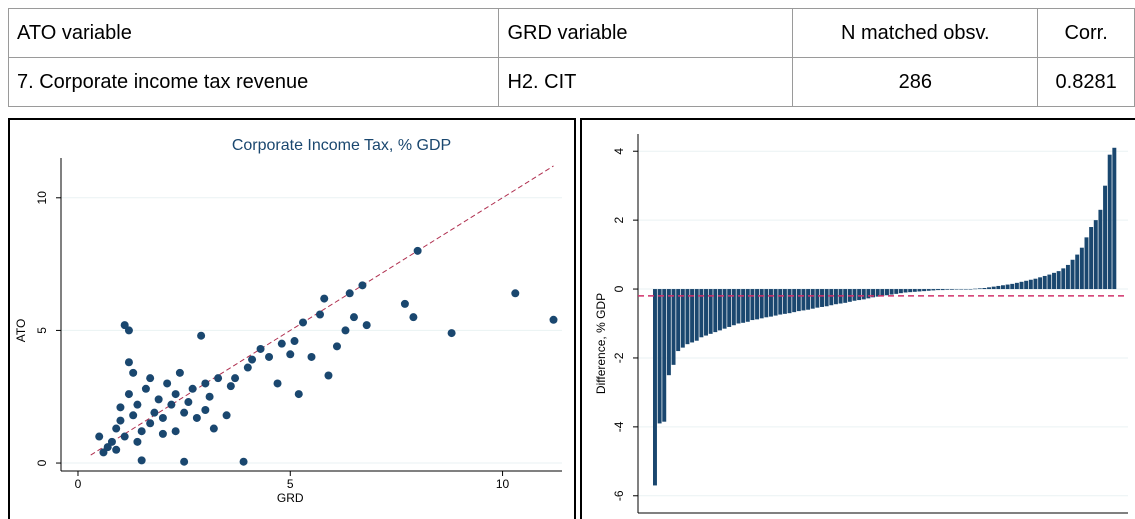  I want to click on header-cell: GRD variable, so click(646, 33).